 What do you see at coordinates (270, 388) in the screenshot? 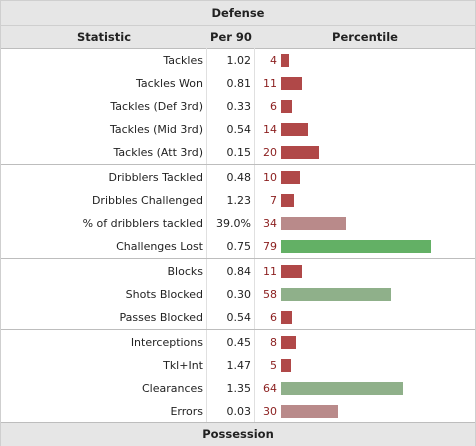
I see `percentile-value: 64` at bounding box center [270, 388].